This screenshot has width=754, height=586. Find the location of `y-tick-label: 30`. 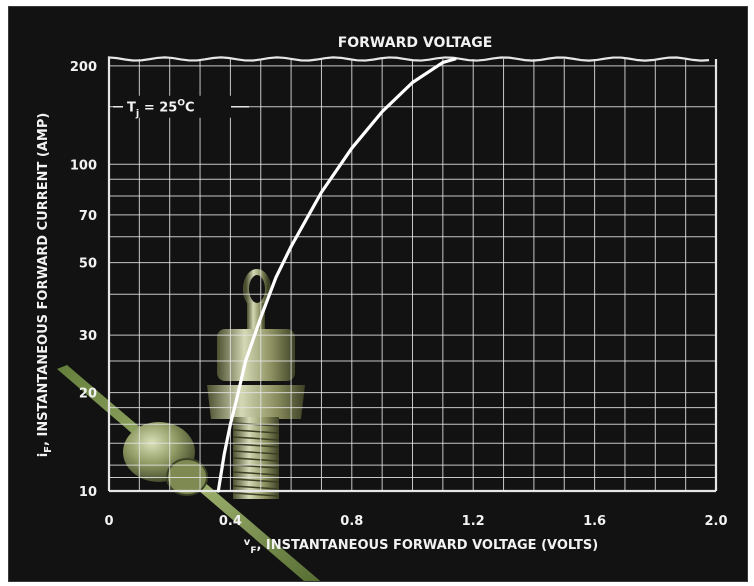

y-tick-label: 30 is located at coordinates (88, 336).